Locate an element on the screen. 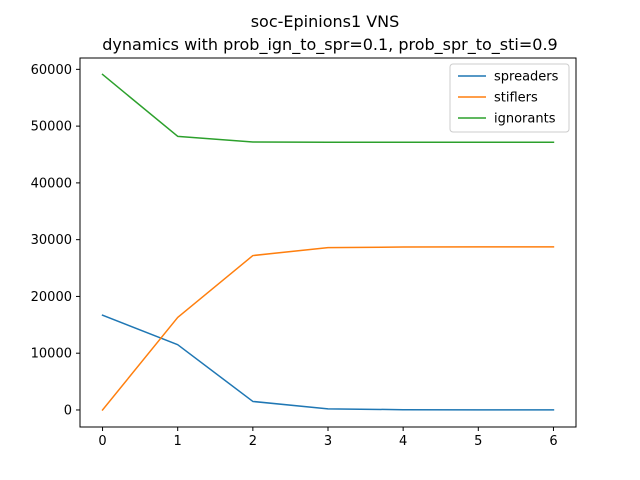  legend-label-ignorants: ignorants is located at coordinates (525, 119).